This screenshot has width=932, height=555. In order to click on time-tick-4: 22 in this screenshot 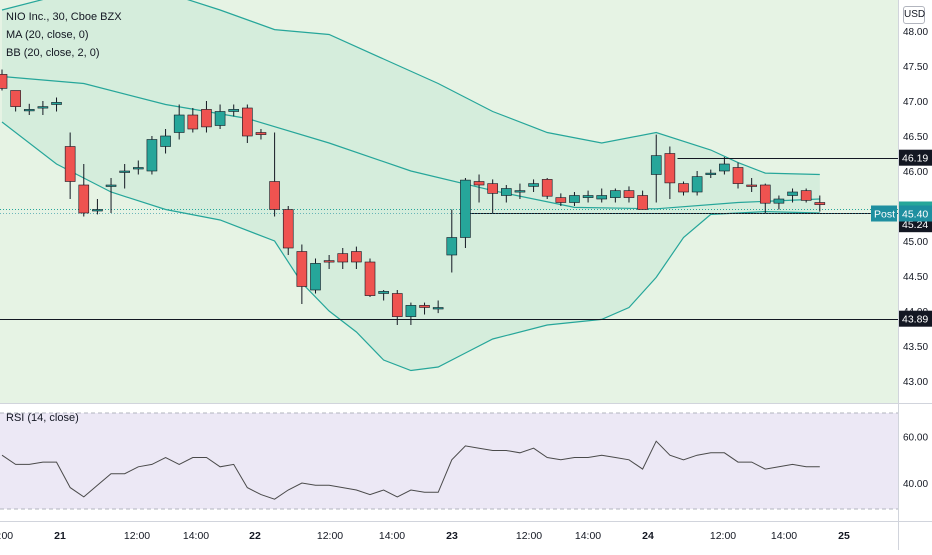, I will do `click(255, 536)`.